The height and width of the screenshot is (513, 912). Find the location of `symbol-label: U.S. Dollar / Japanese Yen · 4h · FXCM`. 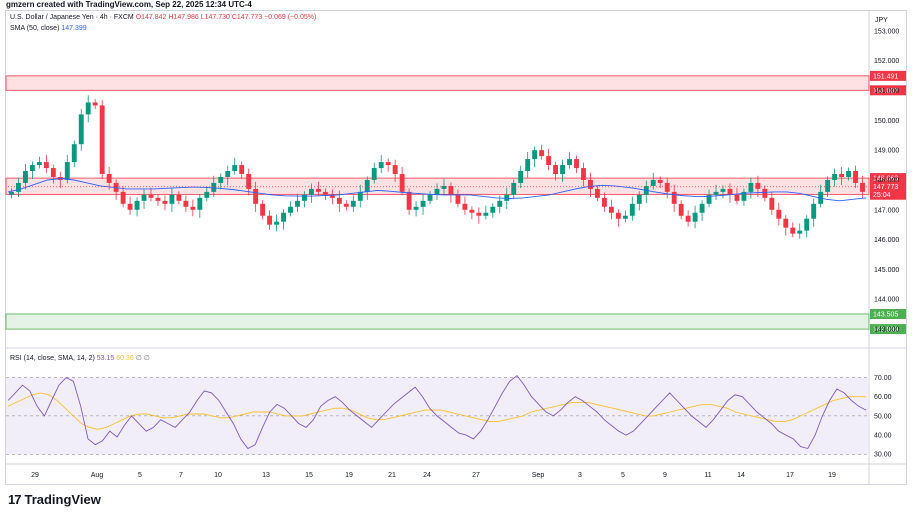

symbol-label: U.S. Dollar / Japanese Yen · 4h · FXCM is located at coordinates (72, 17).